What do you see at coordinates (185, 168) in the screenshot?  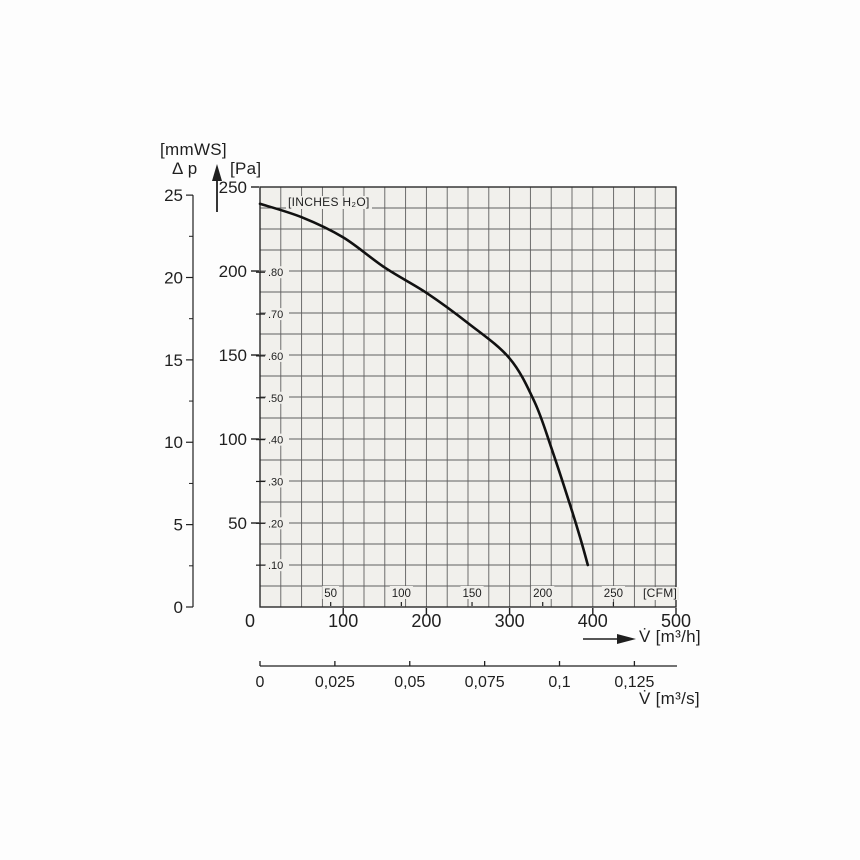 I see `delta-p-label: Δ p` at bounding box center [185, 168].